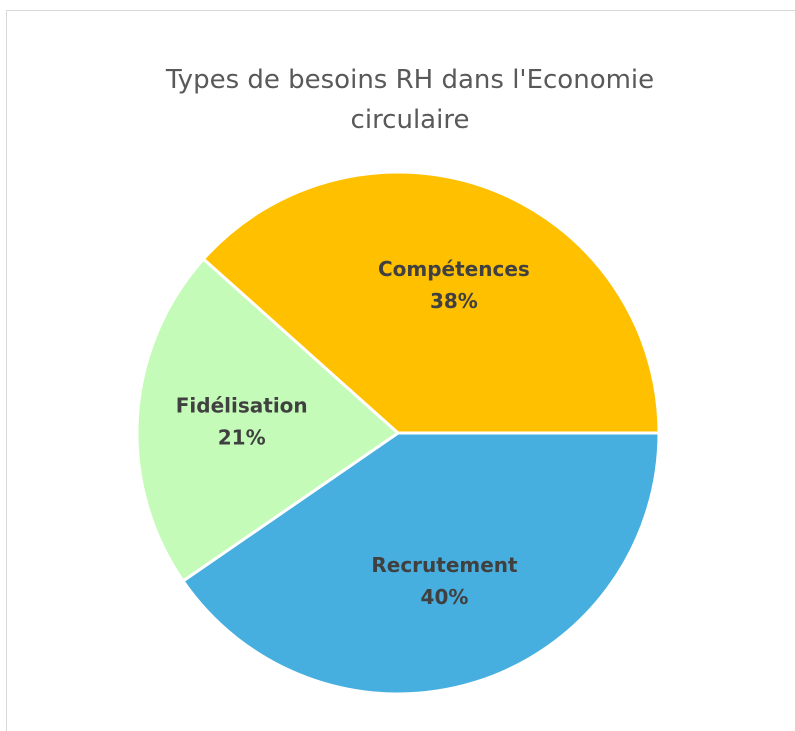 This screenshot has width=795, height=731. What do you see at coordinates (444, 565) in the screenshot?
I see `slice-label: Recrutement` at bounding box center [444, 565].